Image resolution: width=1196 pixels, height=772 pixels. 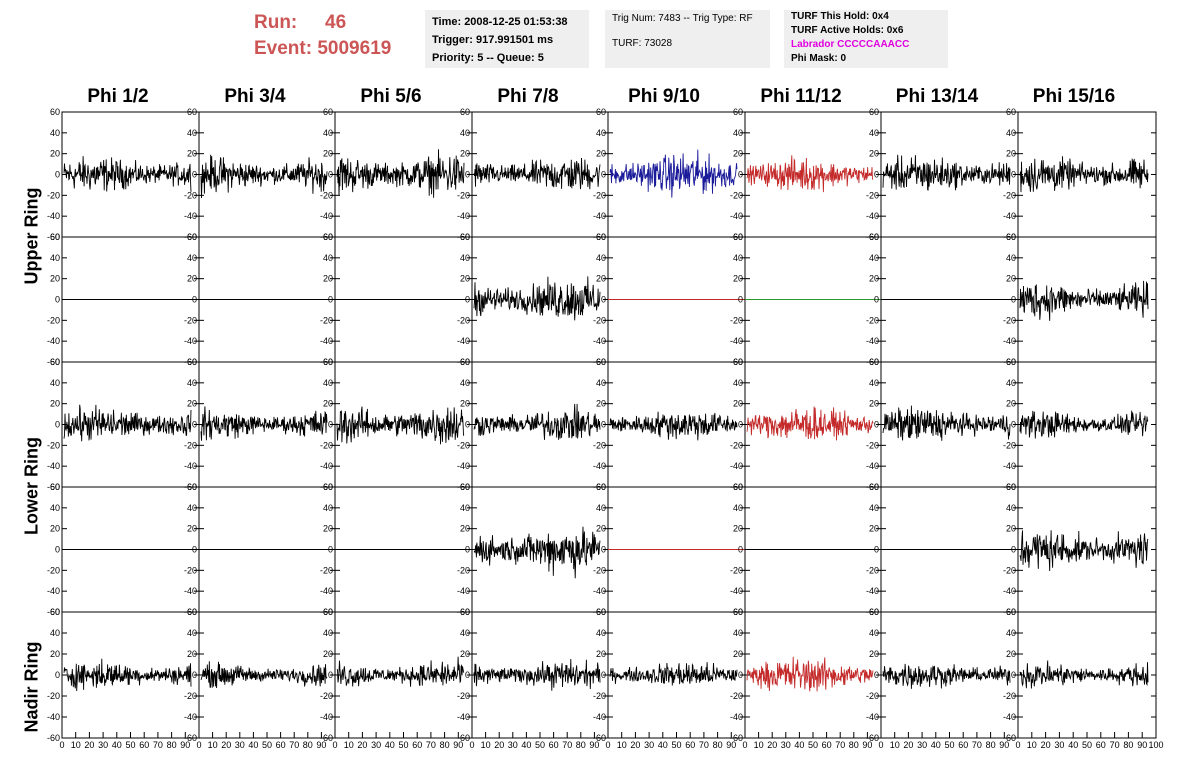 I want to click on turf-text: TURF: 73028, so click(x=642, y=43).